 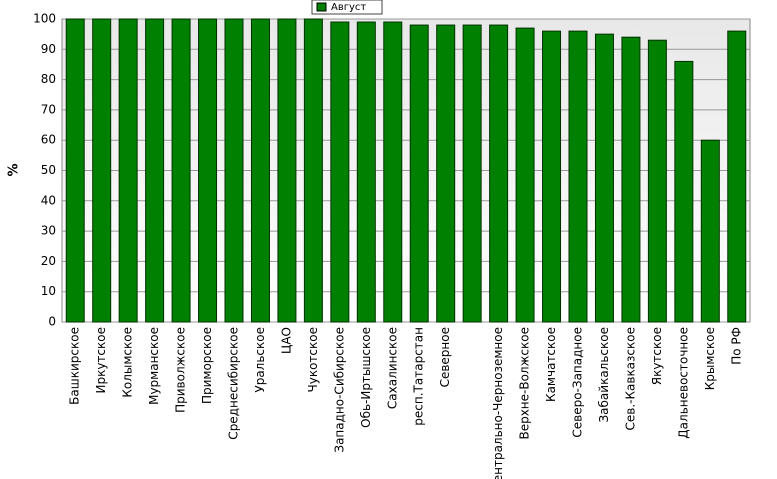 I want to click on x-tick-label: Крымское, so click(x=710, y=358).